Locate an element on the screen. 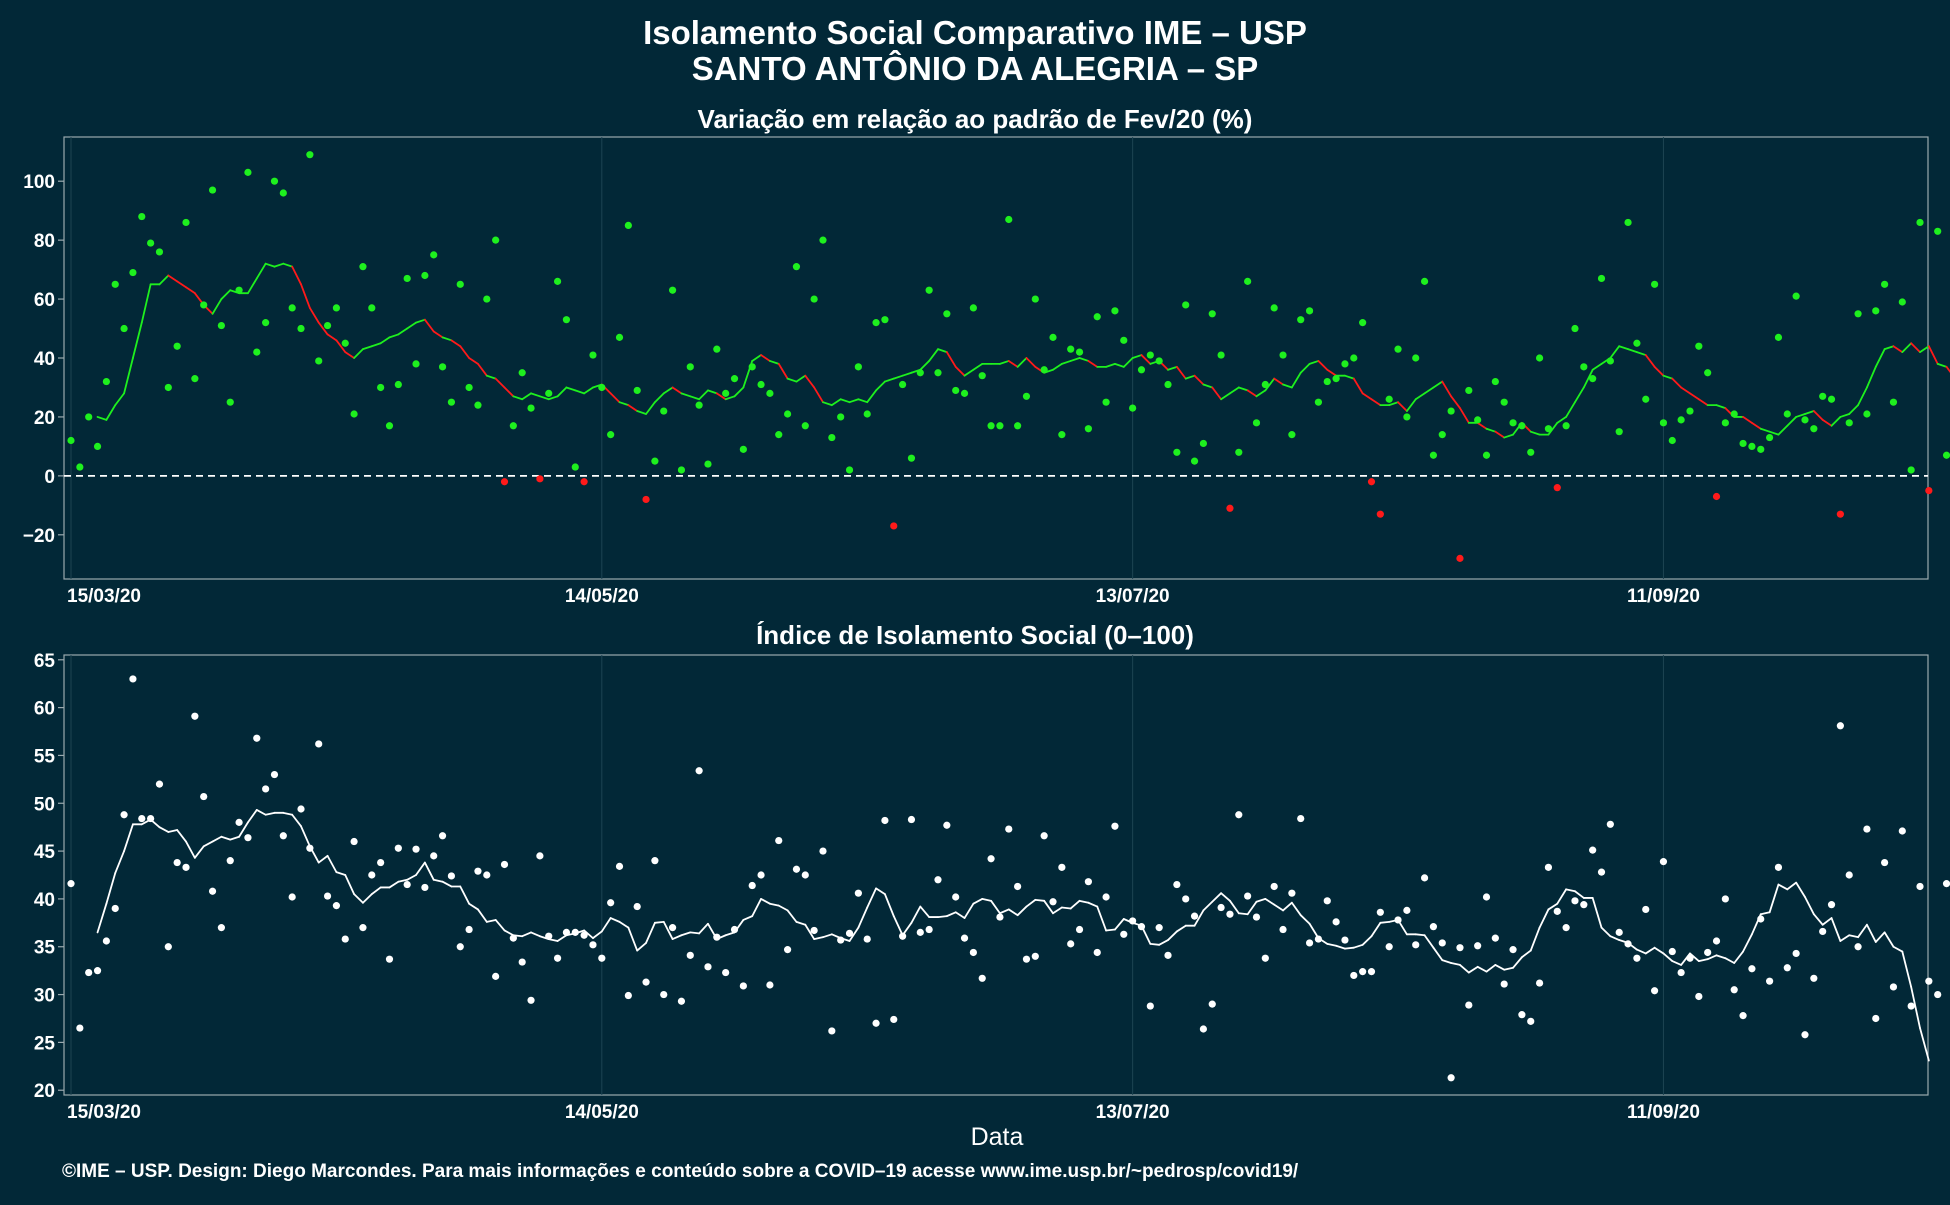 The height and width of the screenshot is (1205, 1950). y-tick-label: 65 is located at coordinates (45, 661).